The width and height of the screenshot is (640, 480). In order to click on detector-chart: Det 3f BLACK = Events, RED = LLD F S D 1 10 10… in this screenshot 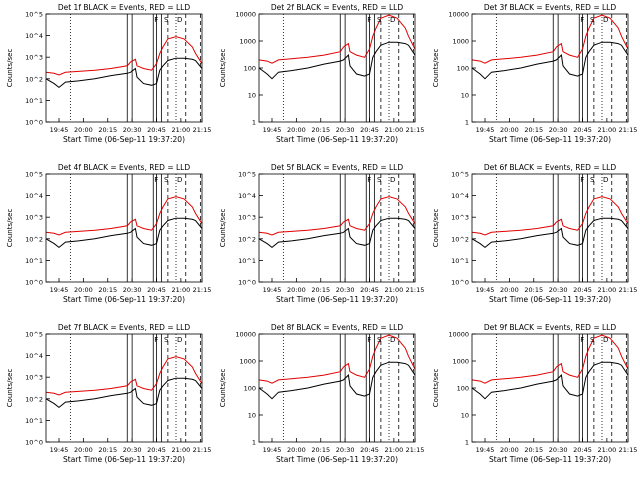, I will do `click(535, 73)`.